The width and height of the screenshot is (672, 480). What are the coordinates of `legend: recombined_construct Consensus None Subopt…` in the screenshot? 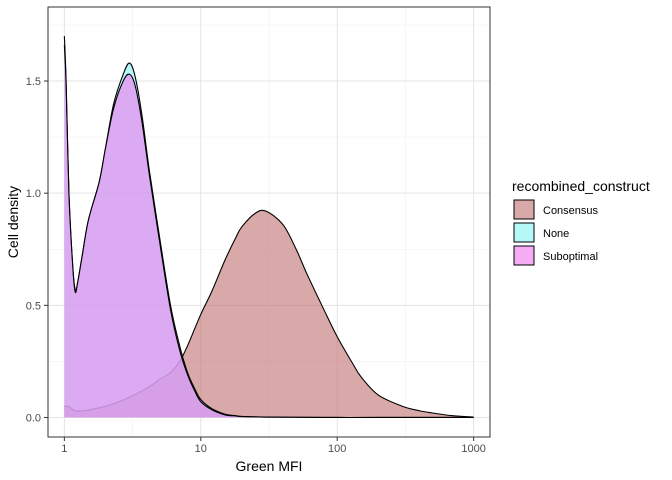 It's located at (581, 222).